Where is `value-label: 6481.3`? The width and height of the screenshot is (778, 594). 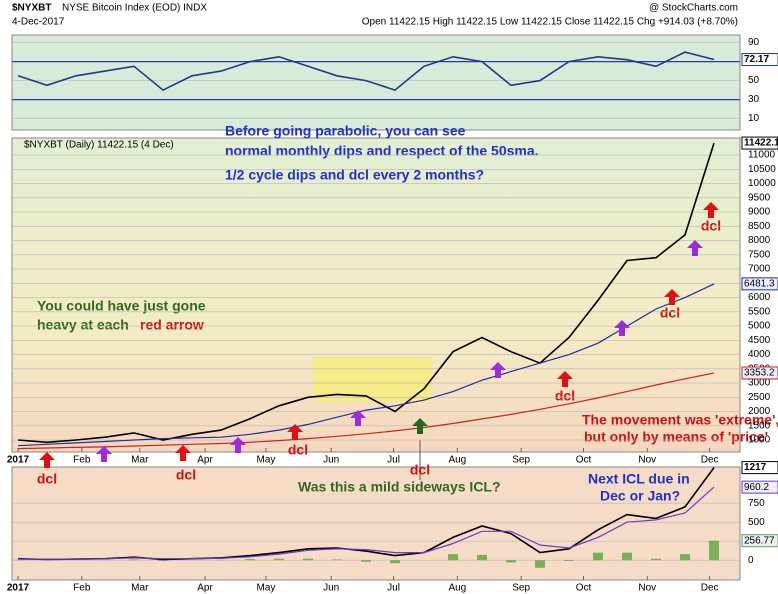 value-label: 6481.3 is located at coordinates (759, 283).